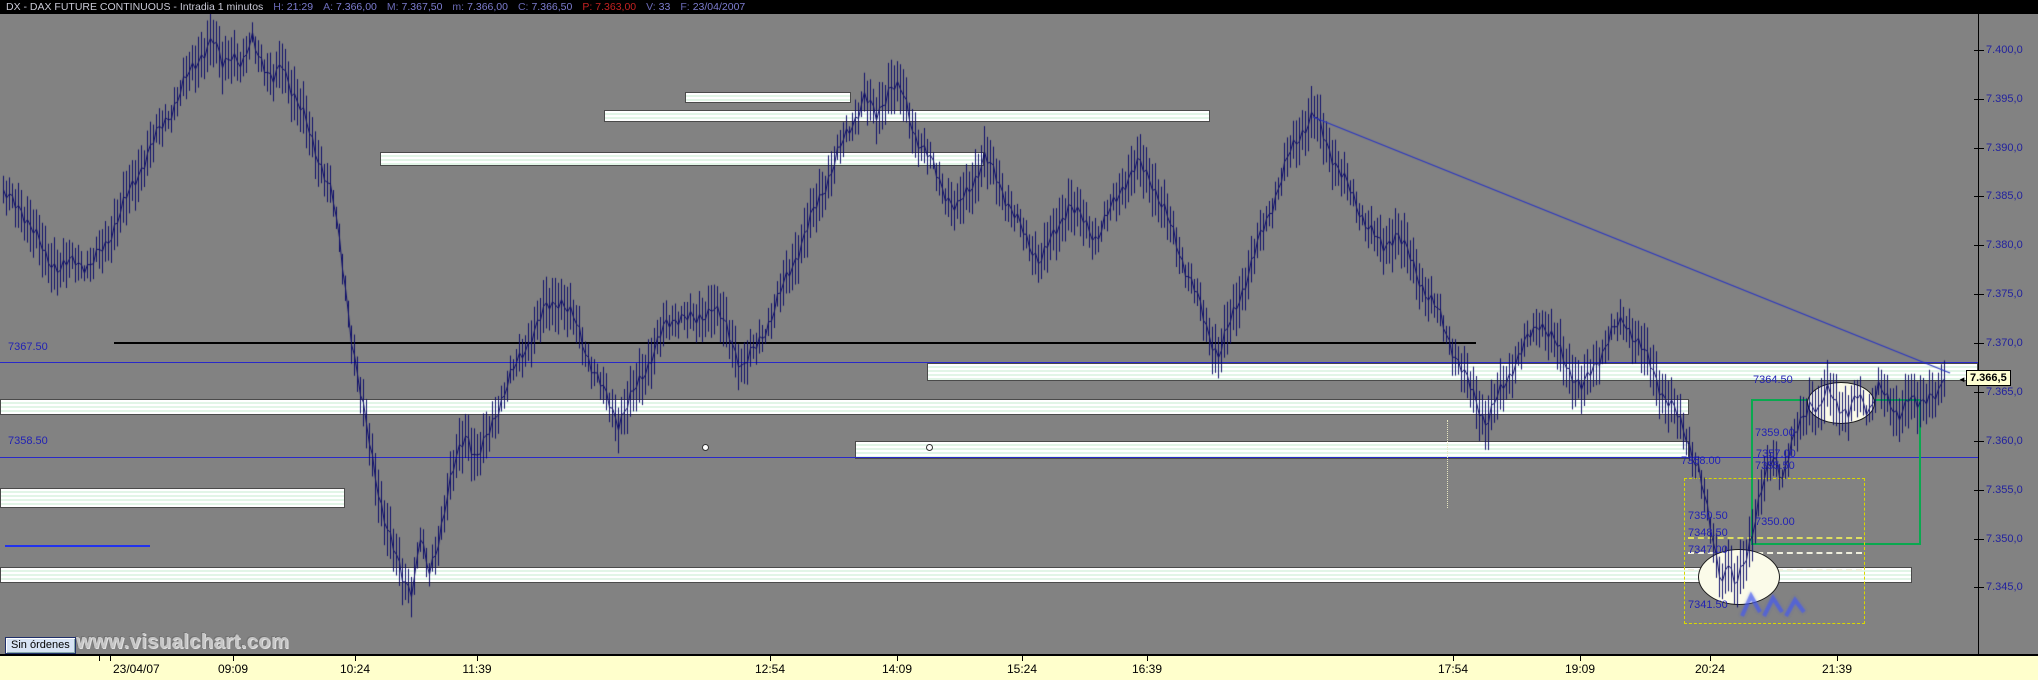 This screenshot has height=680, width=2038. What do you see at coordinates (2004, 245) in the screenshot?
I see `price-axis-label: 7.380,0` at bounding box center [2004, 245].